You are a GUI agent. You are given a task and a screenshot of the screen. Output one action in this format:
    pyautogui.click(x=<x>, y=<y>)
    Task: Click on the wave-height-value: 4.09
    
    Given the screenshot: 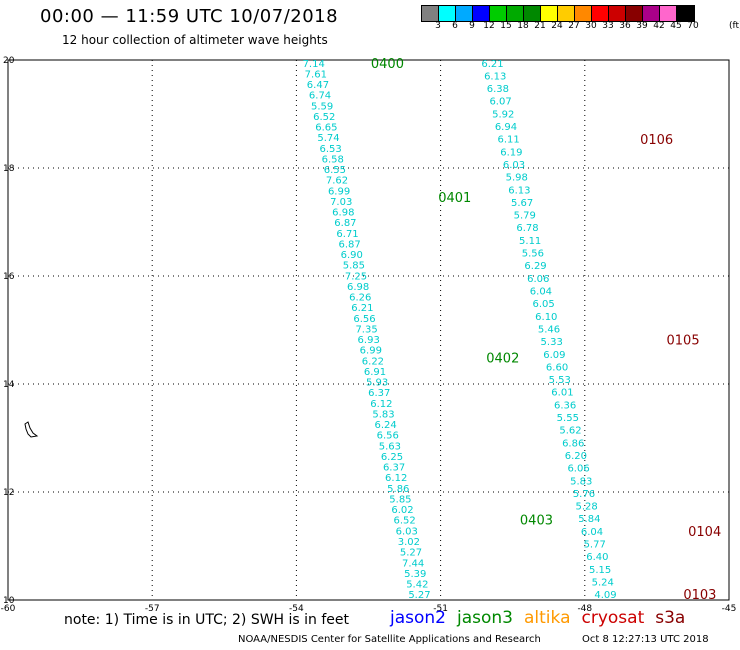 What is the action you would take?
    pyautogui.click(x=605, y=595)
    